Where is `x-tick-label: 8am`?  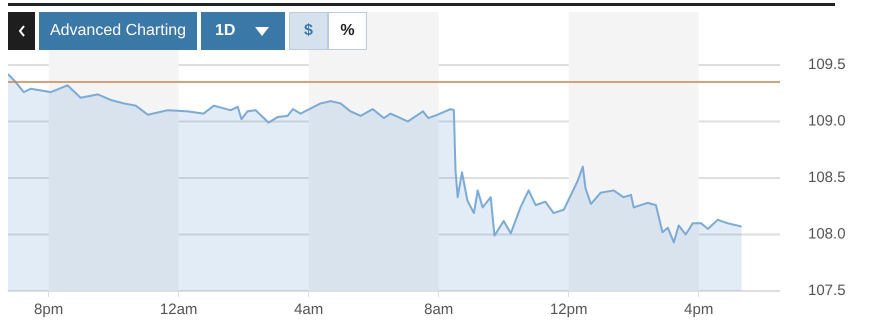 x-tick-label: 8am is located at coordinates (439, 309).